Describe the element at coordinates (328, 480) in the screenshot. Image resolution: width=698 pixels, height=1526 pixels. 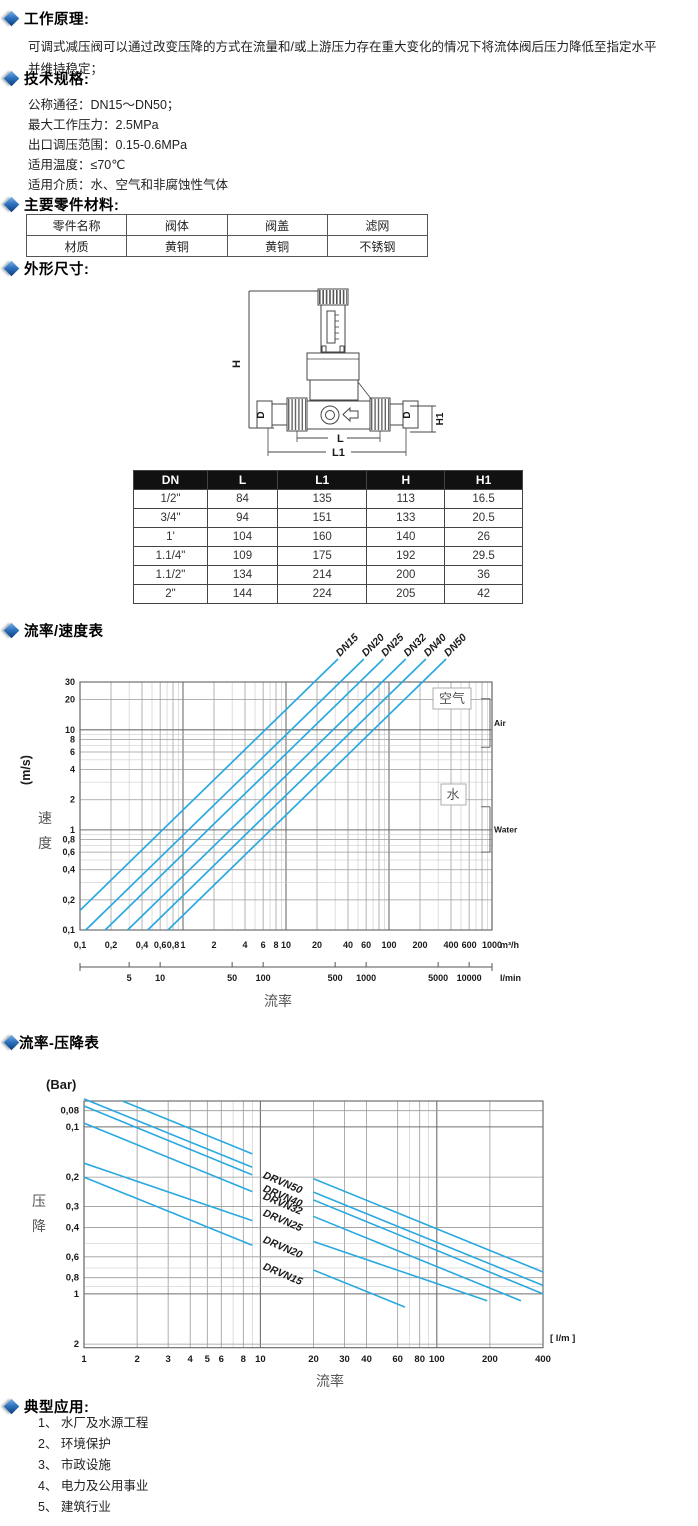
I see `table-header-row: DN L L1 H H1` at that location.